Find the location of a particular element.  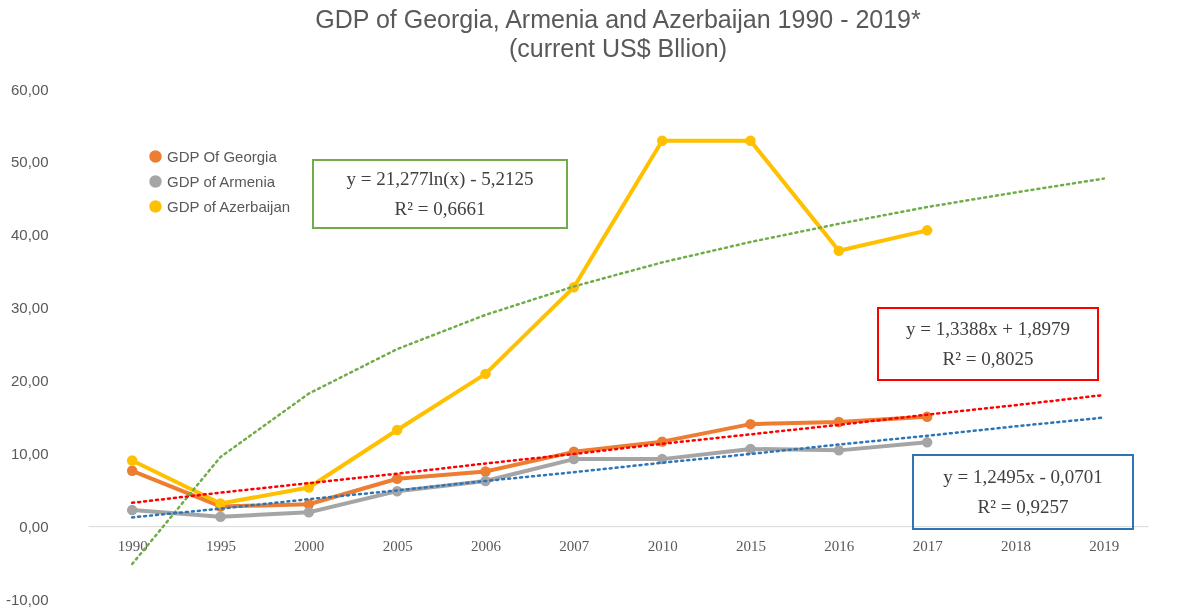

x-tick-label: 1995 is located at coordinates (221, 545).